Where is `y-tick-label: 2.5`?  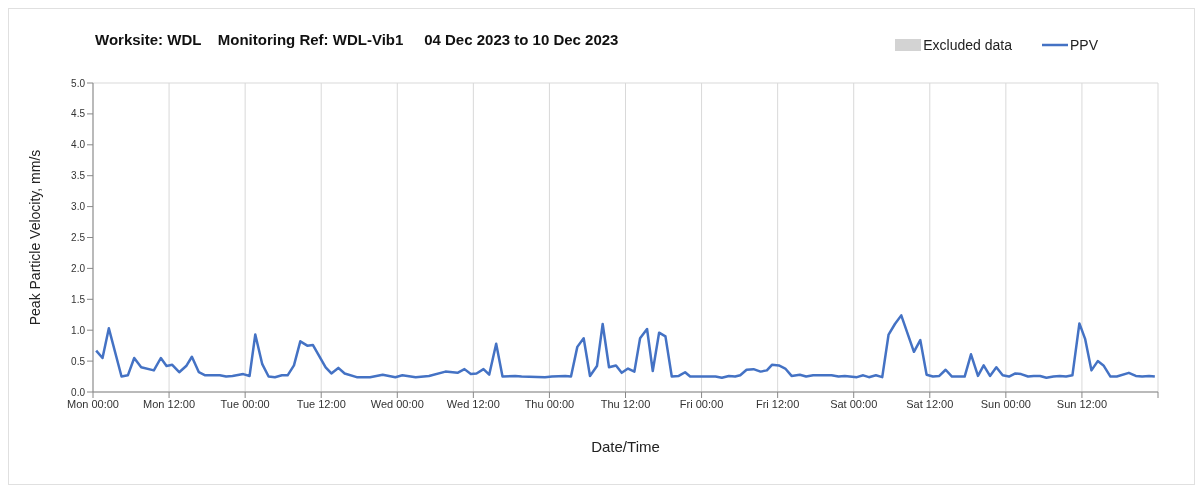
y-tick-label: 2.5 is located at coordinates (78, 238).